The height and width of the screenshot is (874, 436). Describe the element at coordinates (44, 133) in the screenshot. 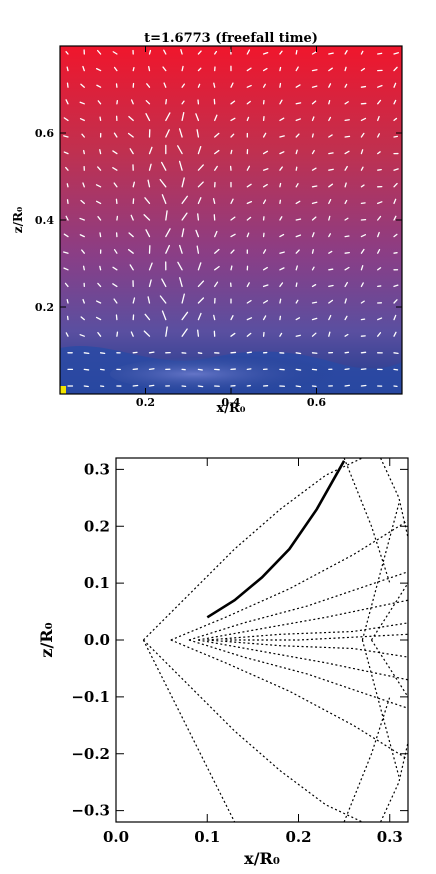

I see `top-y-tick-label: 0.6` at that location.